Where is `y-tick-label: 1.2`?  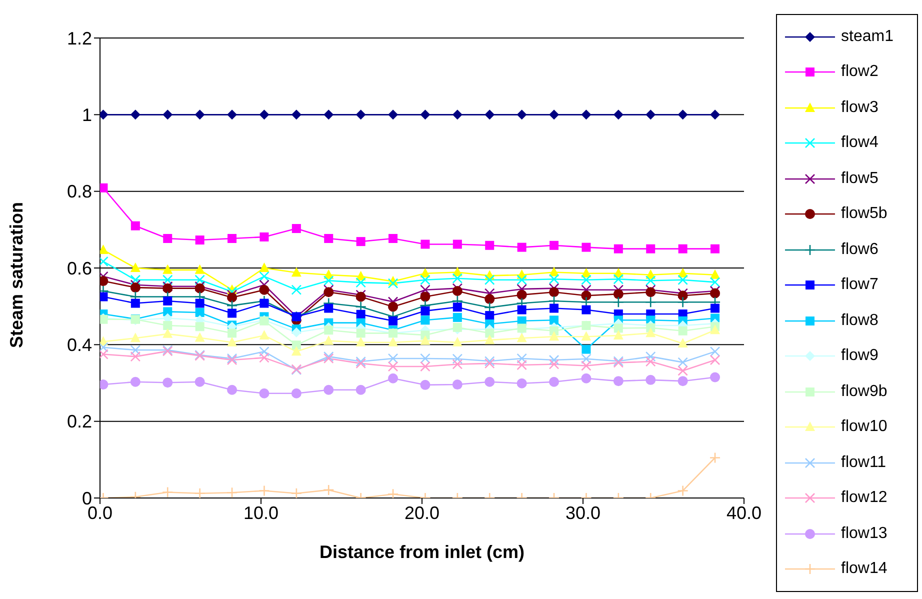
y-tick-label: 1.2 is located at coordinates (79, 38).